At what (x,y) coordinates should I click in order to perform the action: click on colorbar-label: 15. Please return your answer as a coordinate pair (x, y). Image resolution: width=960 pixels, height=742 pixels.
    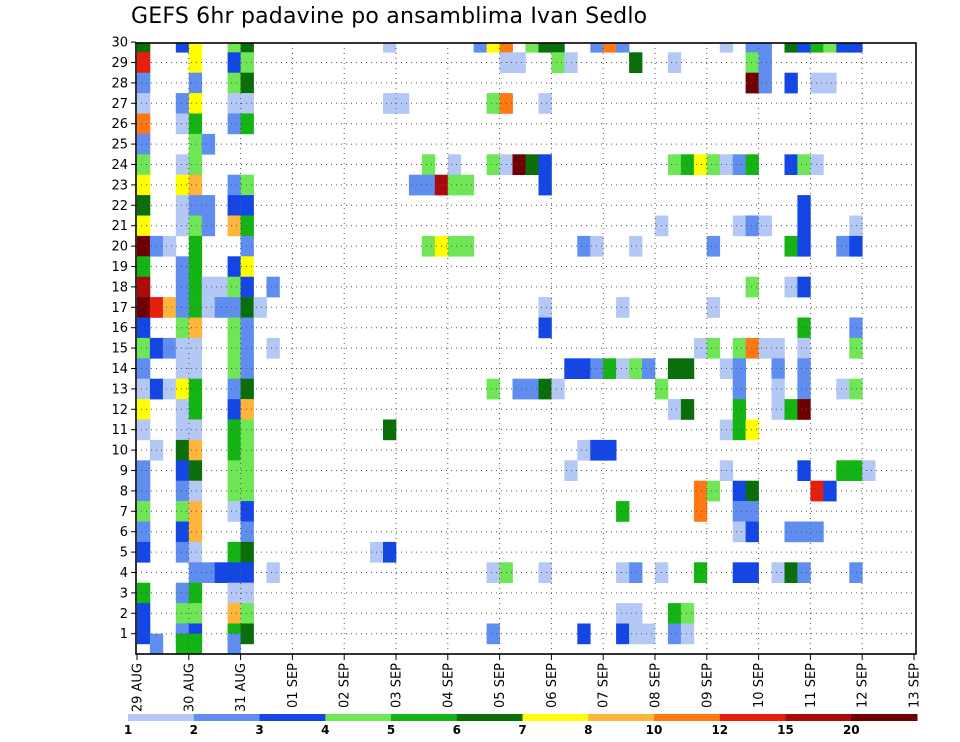
    Looking at the image, I should click on (785, 730).